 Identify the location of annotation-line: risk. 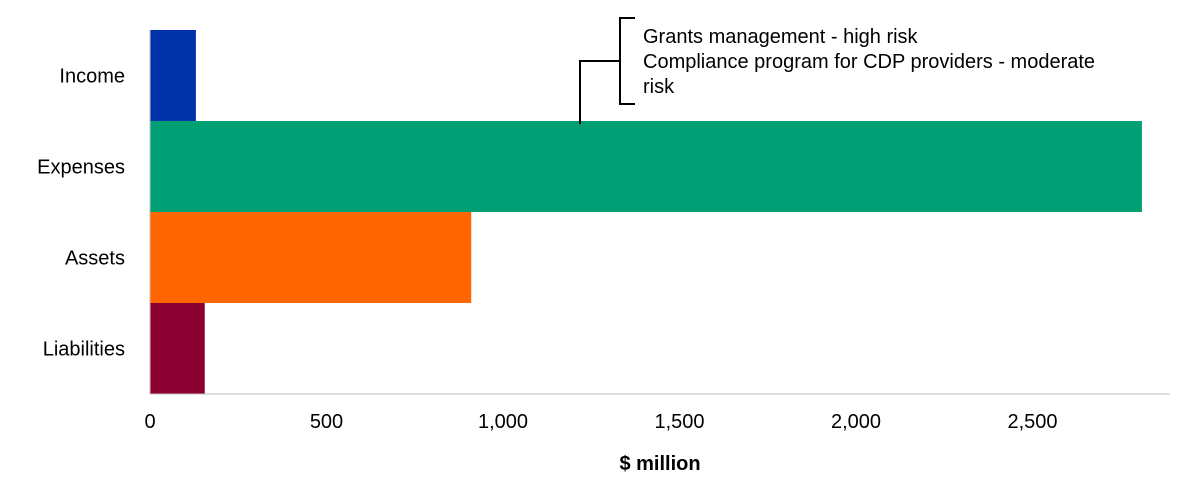
(659, 87).